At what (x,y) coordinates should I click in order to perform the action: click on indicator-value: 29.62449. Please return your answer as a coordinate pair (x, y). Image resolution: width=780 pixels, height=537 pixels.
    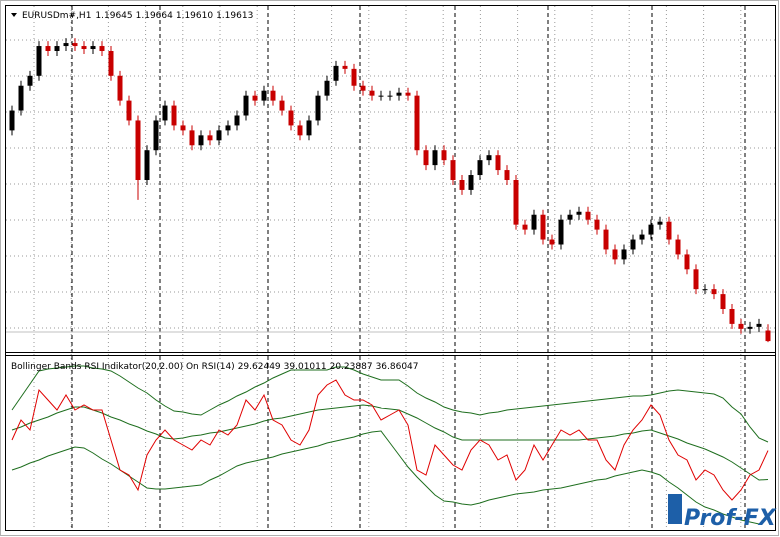
    Looking at the image, I should click on (259, 367).